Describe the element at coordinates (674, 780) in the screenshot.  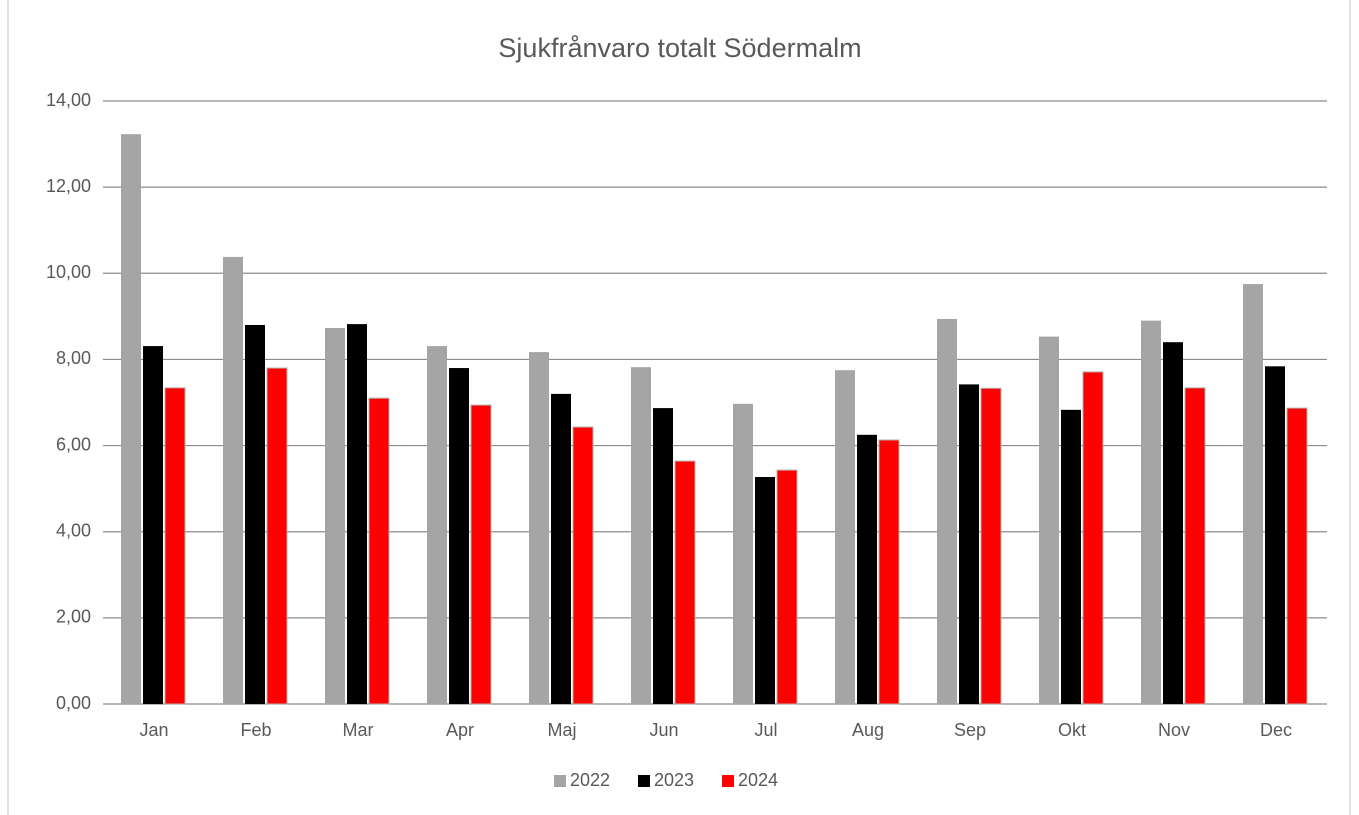
I see `legend-label: 2023` at that location.